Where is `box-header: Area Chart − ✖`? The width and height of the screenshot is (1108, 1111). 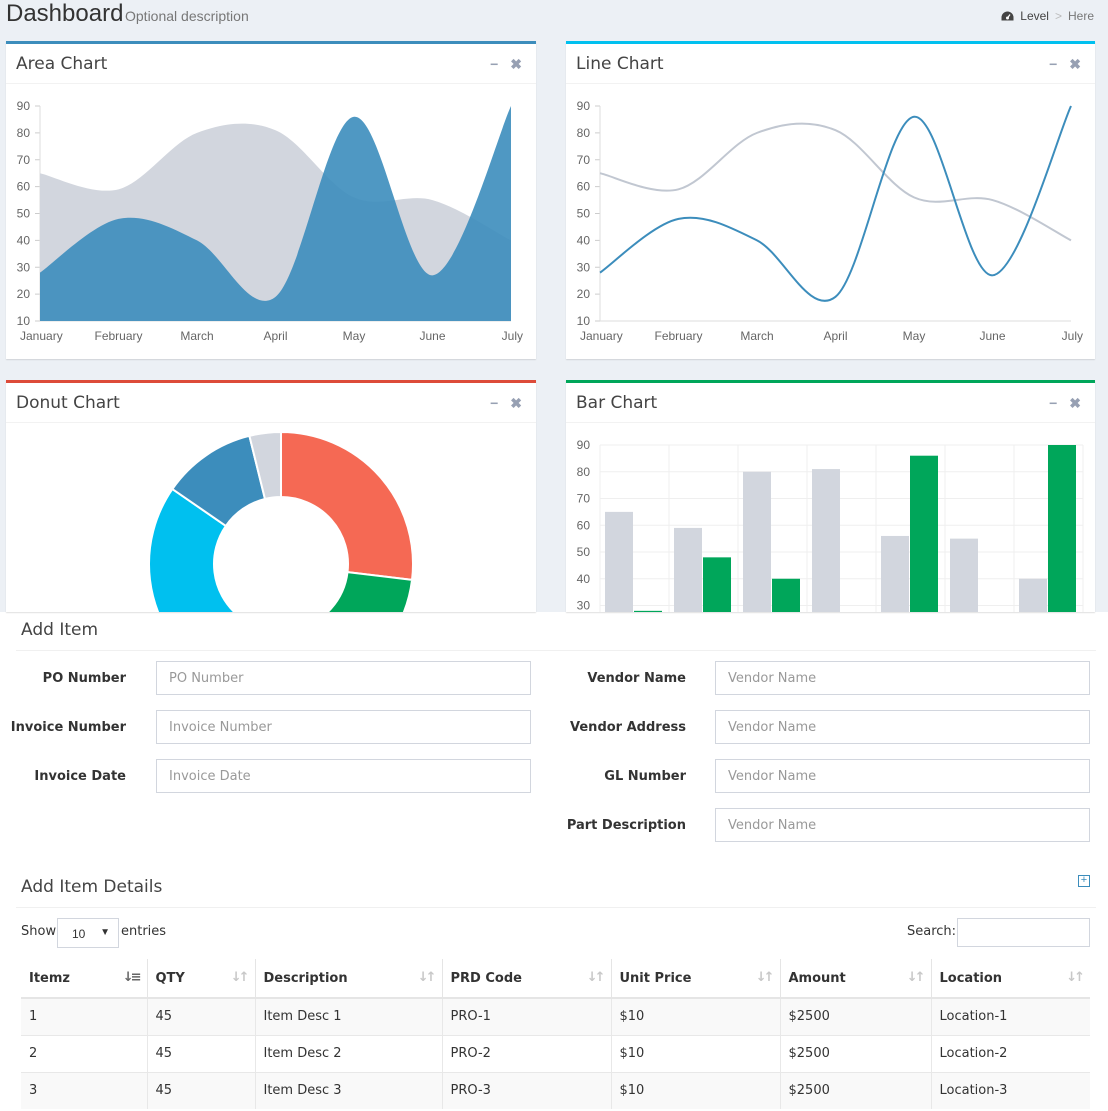 box-header: Area Chart − ✖ is located at coordinates (271, 64).